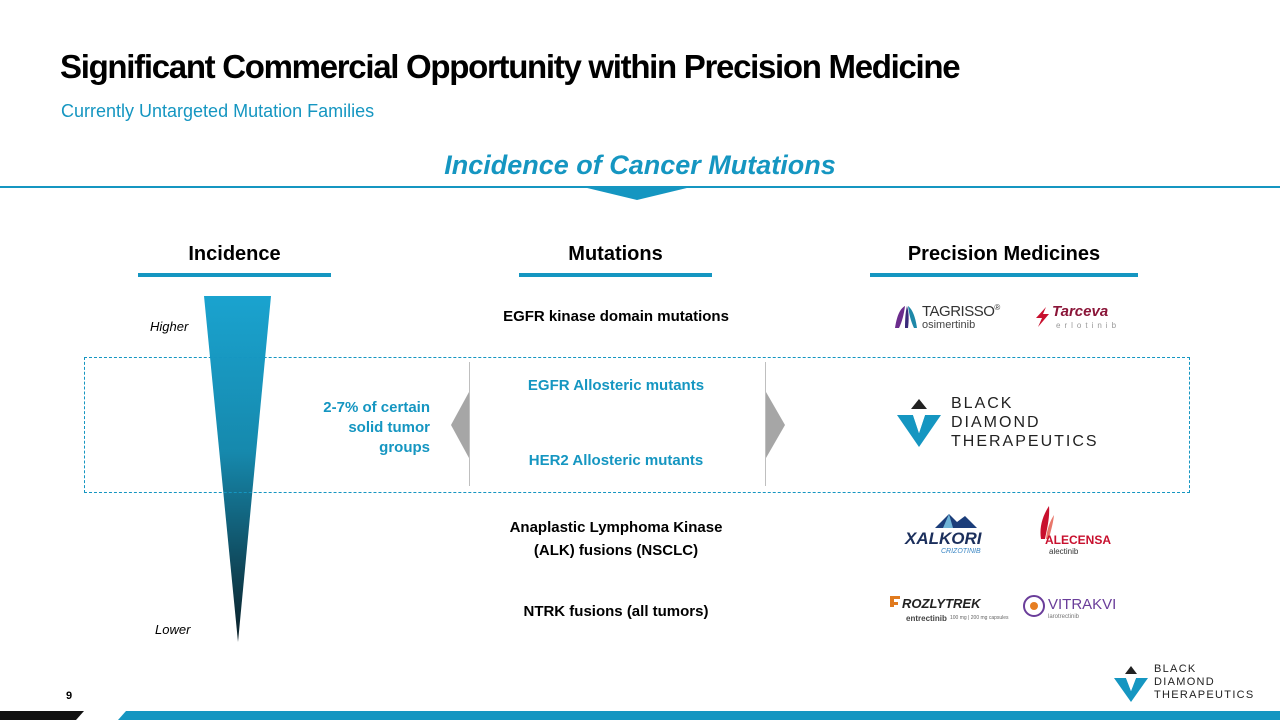  Describe the element at coordinates (1025, 441) in the screenshot. I see `bdt-large-line-3: THERAPEUTICS` at that location.